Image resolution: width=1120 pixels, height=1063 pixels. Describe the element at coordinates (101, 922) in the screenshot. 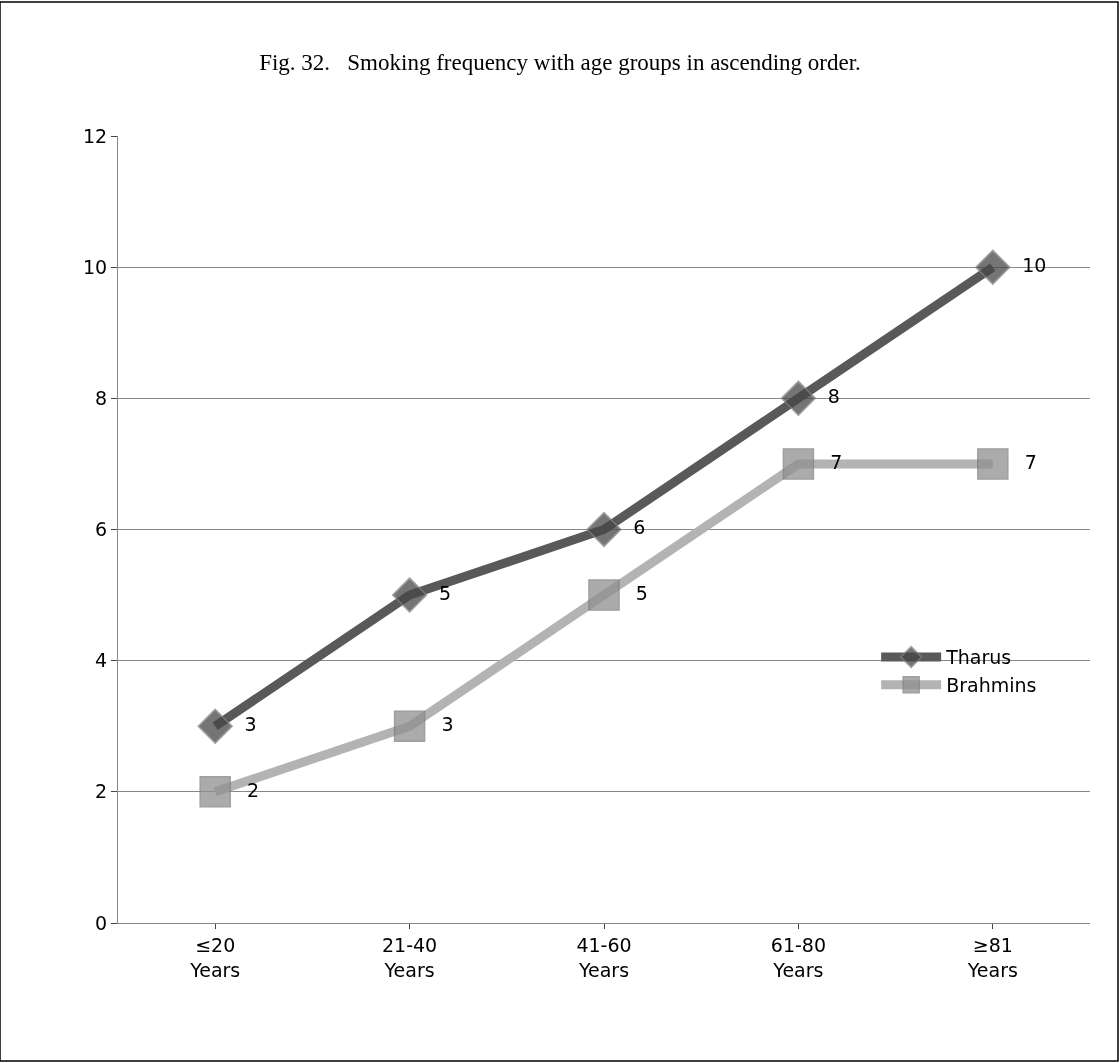

I see `y-tick-label: 0` at that location.